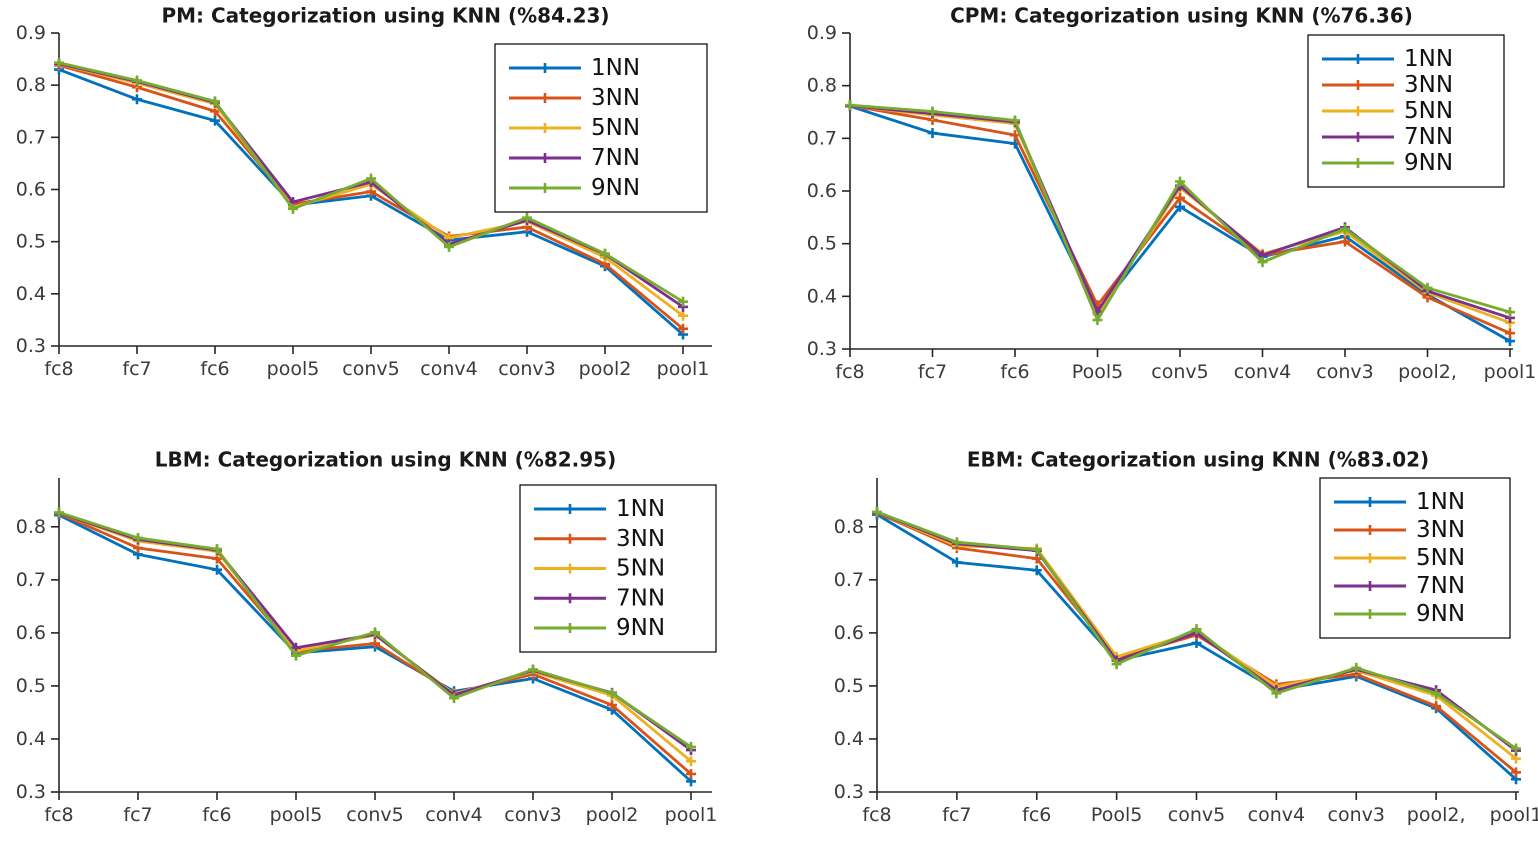 The image size is (1538, 845). What do you see at coordinates (956, 815) in the screenshot?
I see `x-tick-label: fc7` at bounding box center [956, 815].